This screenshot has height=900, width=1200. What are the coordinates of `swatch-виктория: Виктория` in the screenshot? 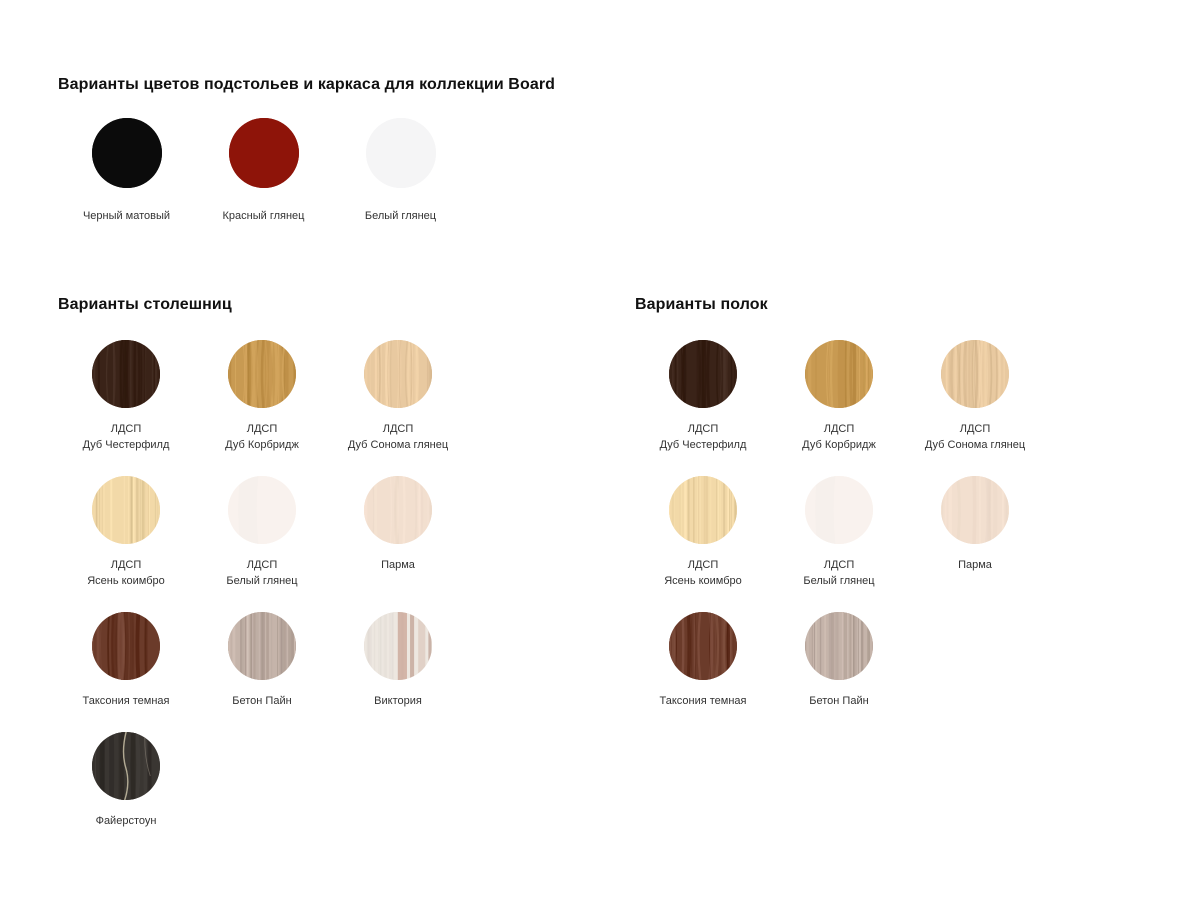 It's located at (398, 660).